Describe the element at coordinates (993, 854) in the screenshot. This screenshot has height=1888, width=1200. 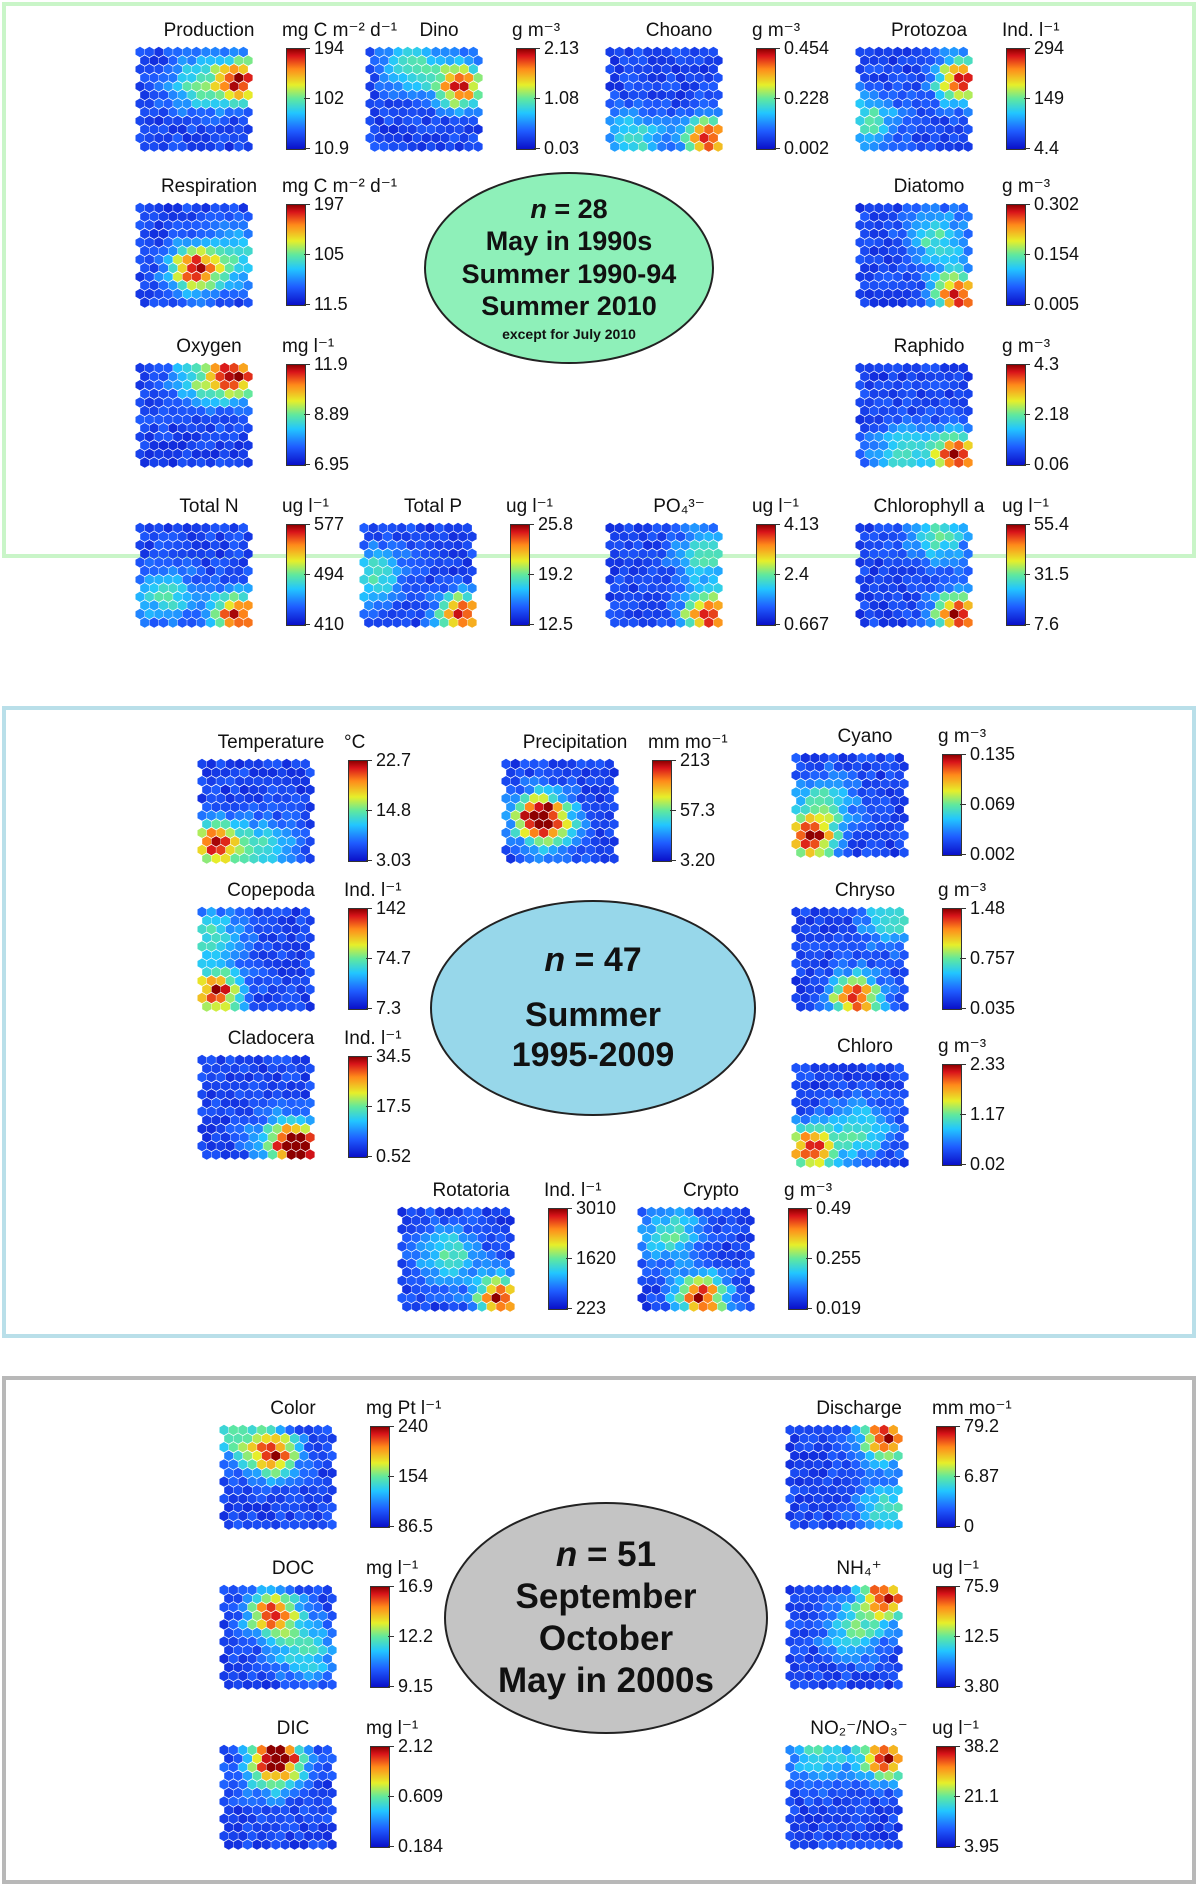
I see `scale-min-label: 0.002` at that location.